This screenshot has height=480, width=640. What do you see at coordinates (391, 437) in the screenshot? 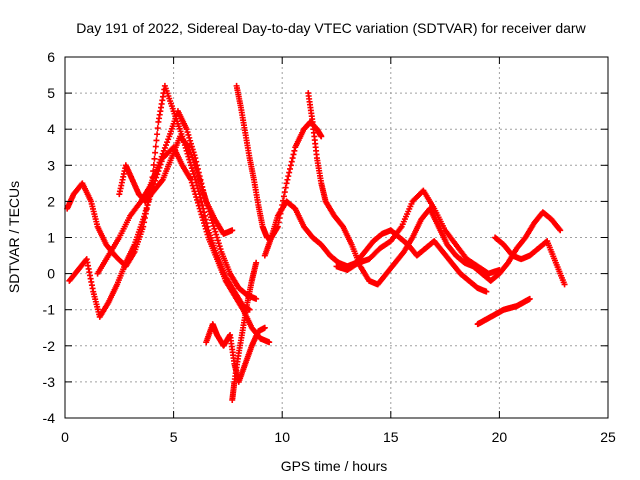
I see `x-tick-label: 15` at bounding box center [391, 437].